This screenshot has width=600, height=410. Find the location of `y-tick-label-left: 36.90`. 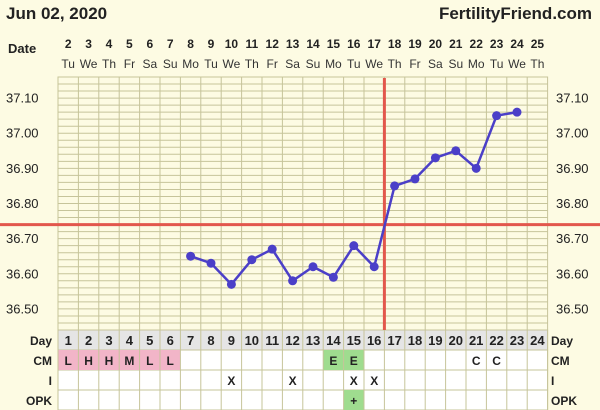

y-tick-label-left: 36.90 is located at coordinates (22, 168).